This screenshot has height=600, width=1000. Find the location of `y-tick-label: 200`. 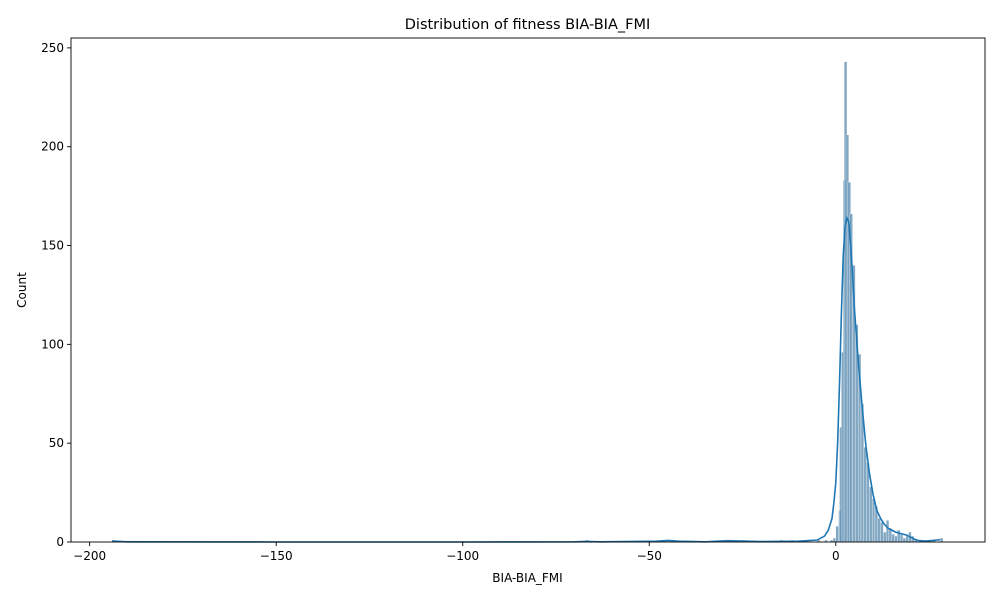

y-tick-label: 200 is located at coordinates (52, 147).